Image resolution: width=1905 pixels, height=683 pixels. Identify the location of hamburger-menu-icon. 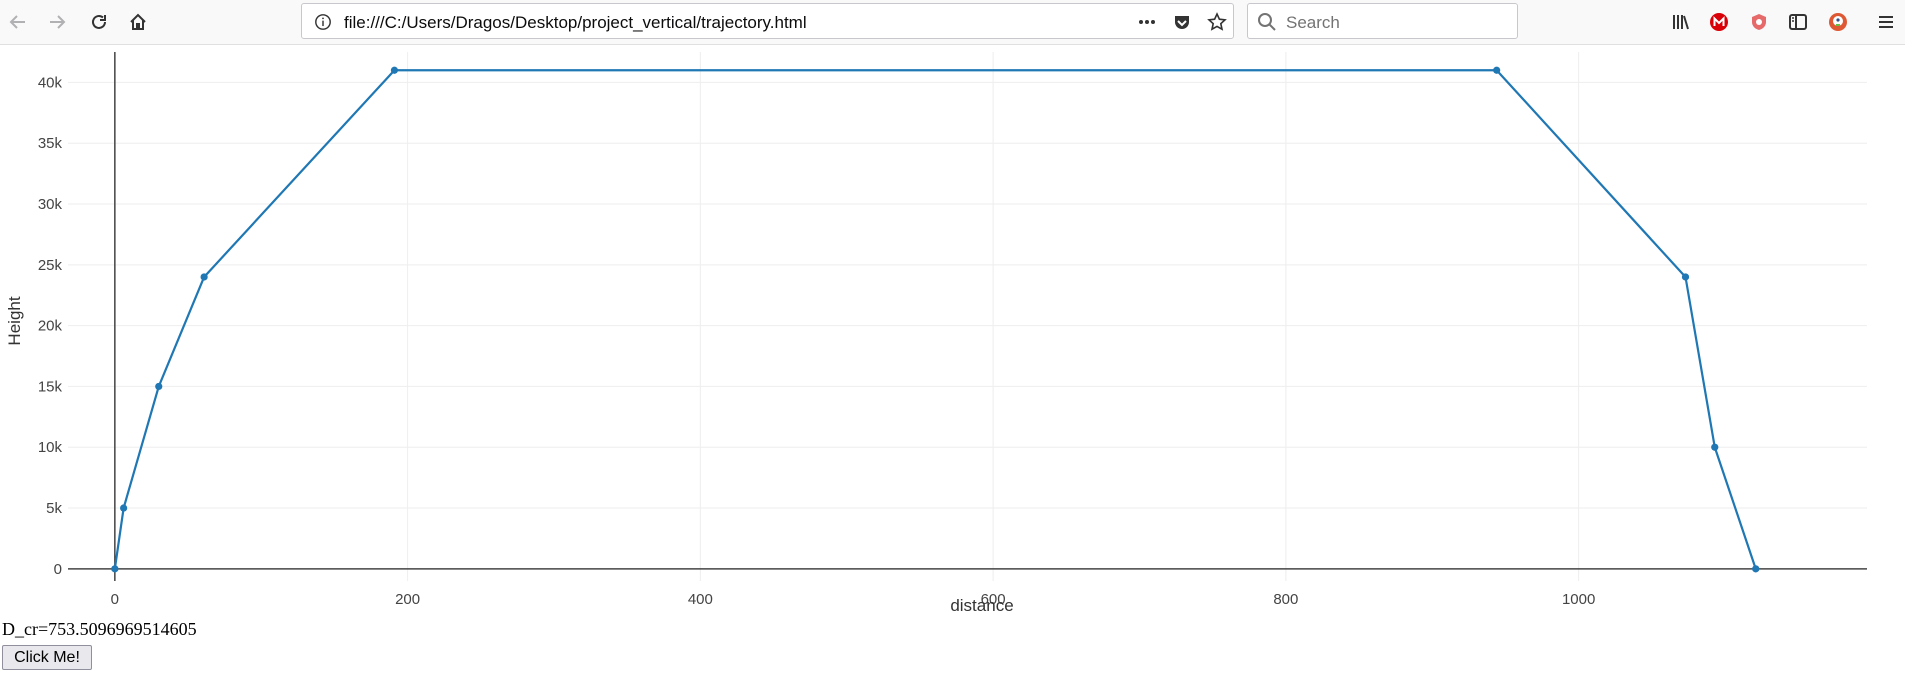
(1886, 22).